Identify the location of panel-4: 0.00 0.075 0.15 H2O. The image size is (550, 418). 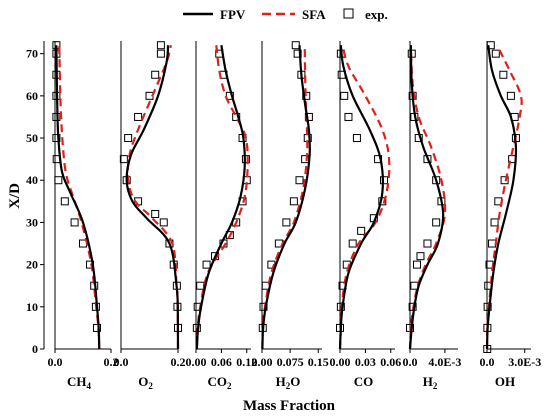
(290, 216).